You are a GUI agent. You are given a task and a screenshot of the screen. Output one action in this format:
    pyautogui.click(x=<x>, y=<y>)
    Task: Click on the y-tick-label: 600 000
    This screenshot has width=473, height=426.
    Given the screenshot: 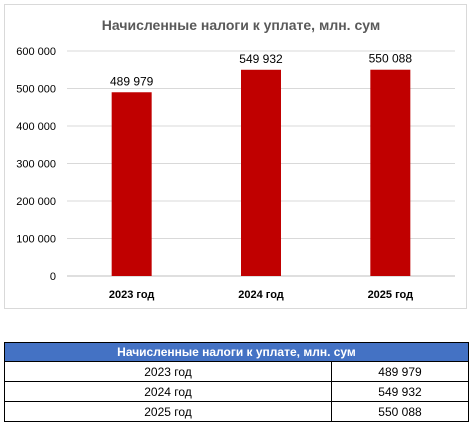 What is the action you would take?
    pyautogui.click(x=36, y=52)
    